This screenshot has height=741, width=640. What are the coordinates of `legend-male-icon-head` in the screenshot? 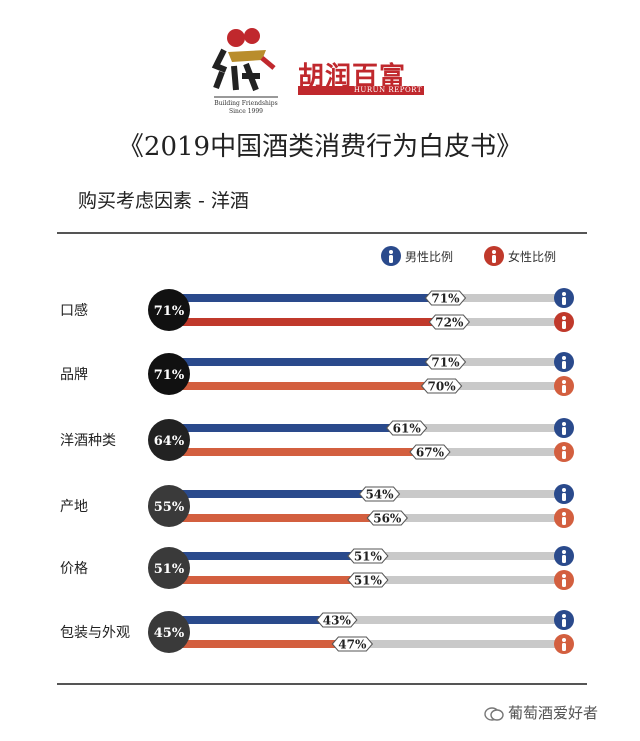 It's located at (391, 252).